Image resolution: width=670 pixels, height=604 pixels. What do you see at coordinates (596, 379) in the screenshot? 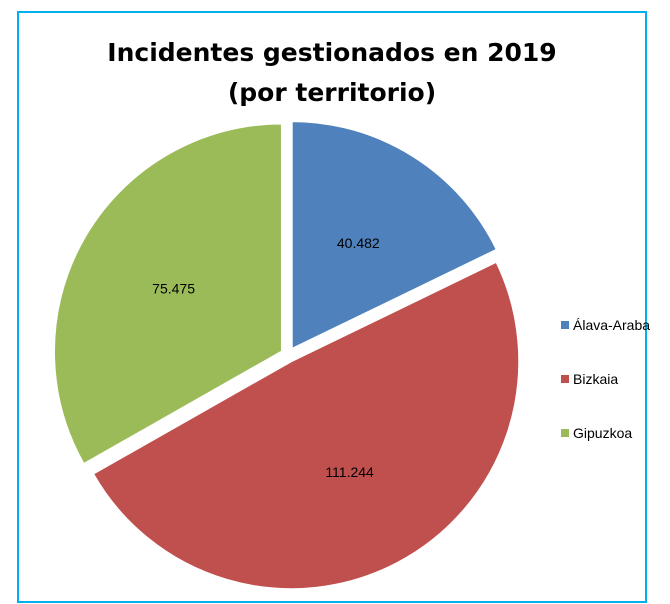
I see `legend-label-1: Bizkaia` at bounding box center [596, 379].